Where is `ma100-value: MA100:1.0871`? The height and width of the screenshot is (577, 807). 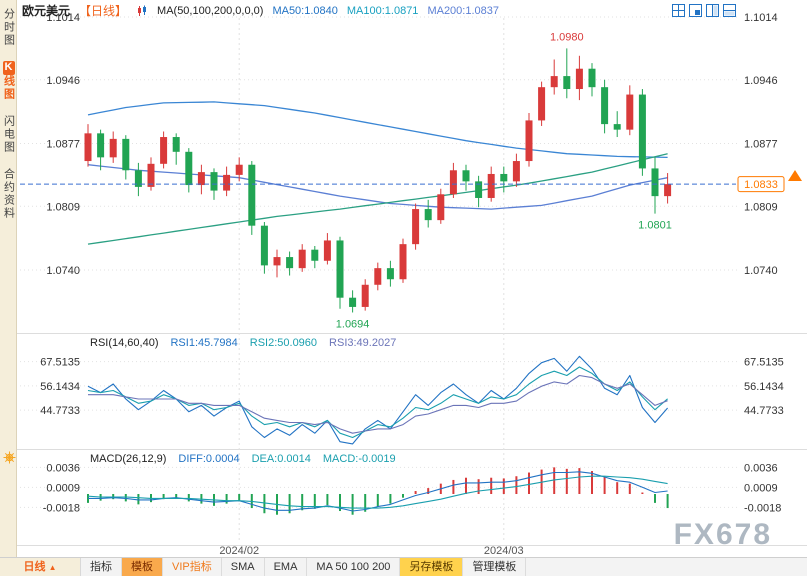 ma100-value: MA100:1.0871 is located at coordinates (382, 10).